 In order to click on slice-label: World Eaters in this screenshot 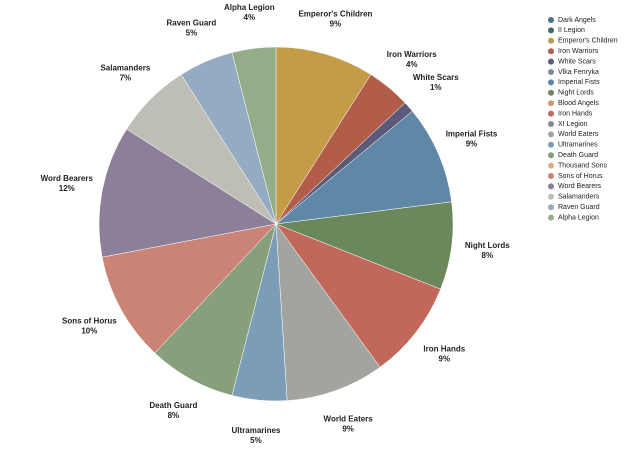, I will do `click(349, 419)`.